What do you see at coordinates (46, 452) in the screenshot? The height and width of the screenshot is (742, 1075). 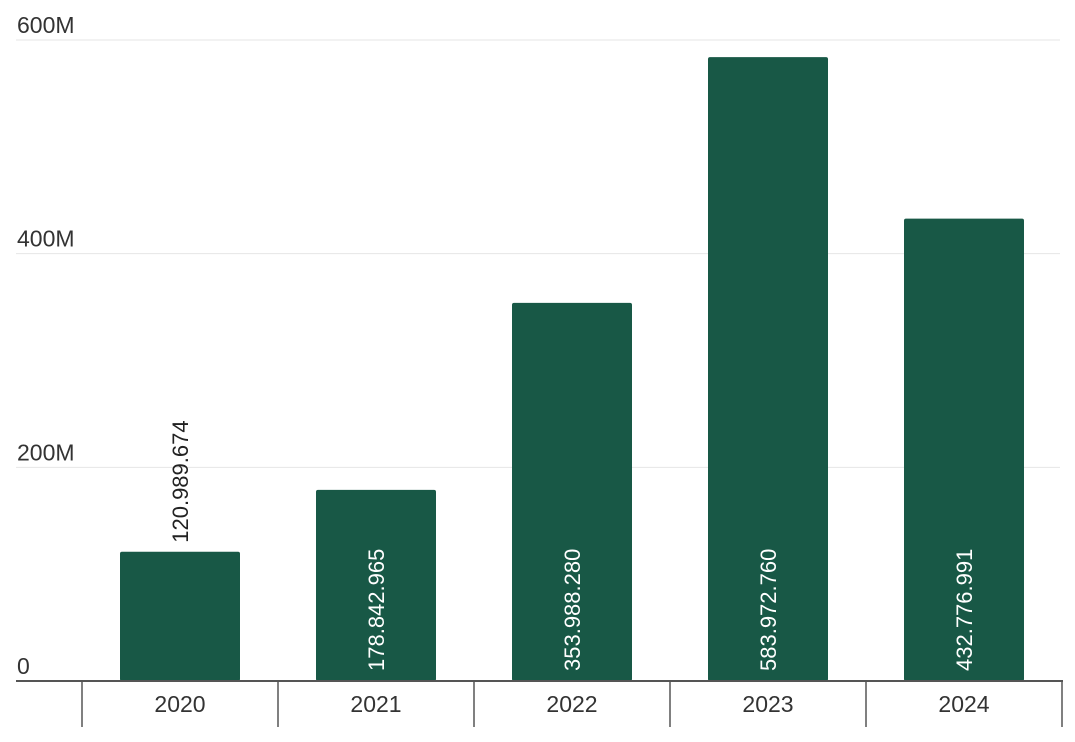 I see `y-tick-label: 200M` at bounding box center [46, 452].